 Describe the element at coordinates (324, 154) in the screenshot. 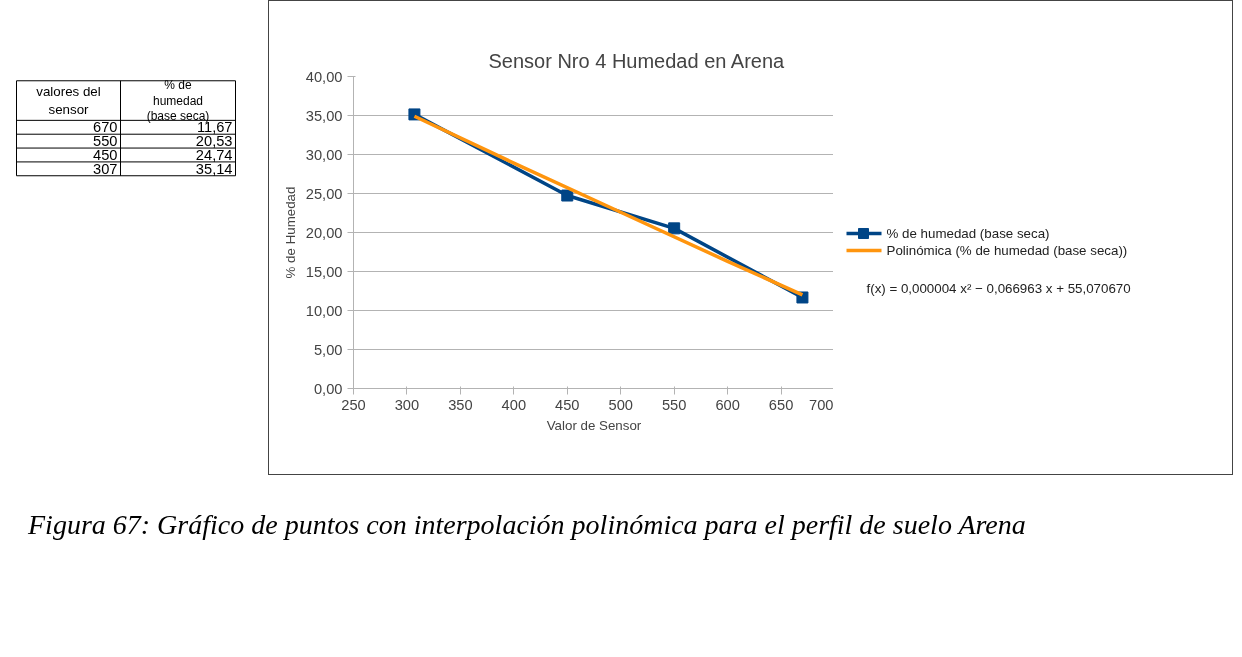

I see `y-tick-label: 30,00` at that location.